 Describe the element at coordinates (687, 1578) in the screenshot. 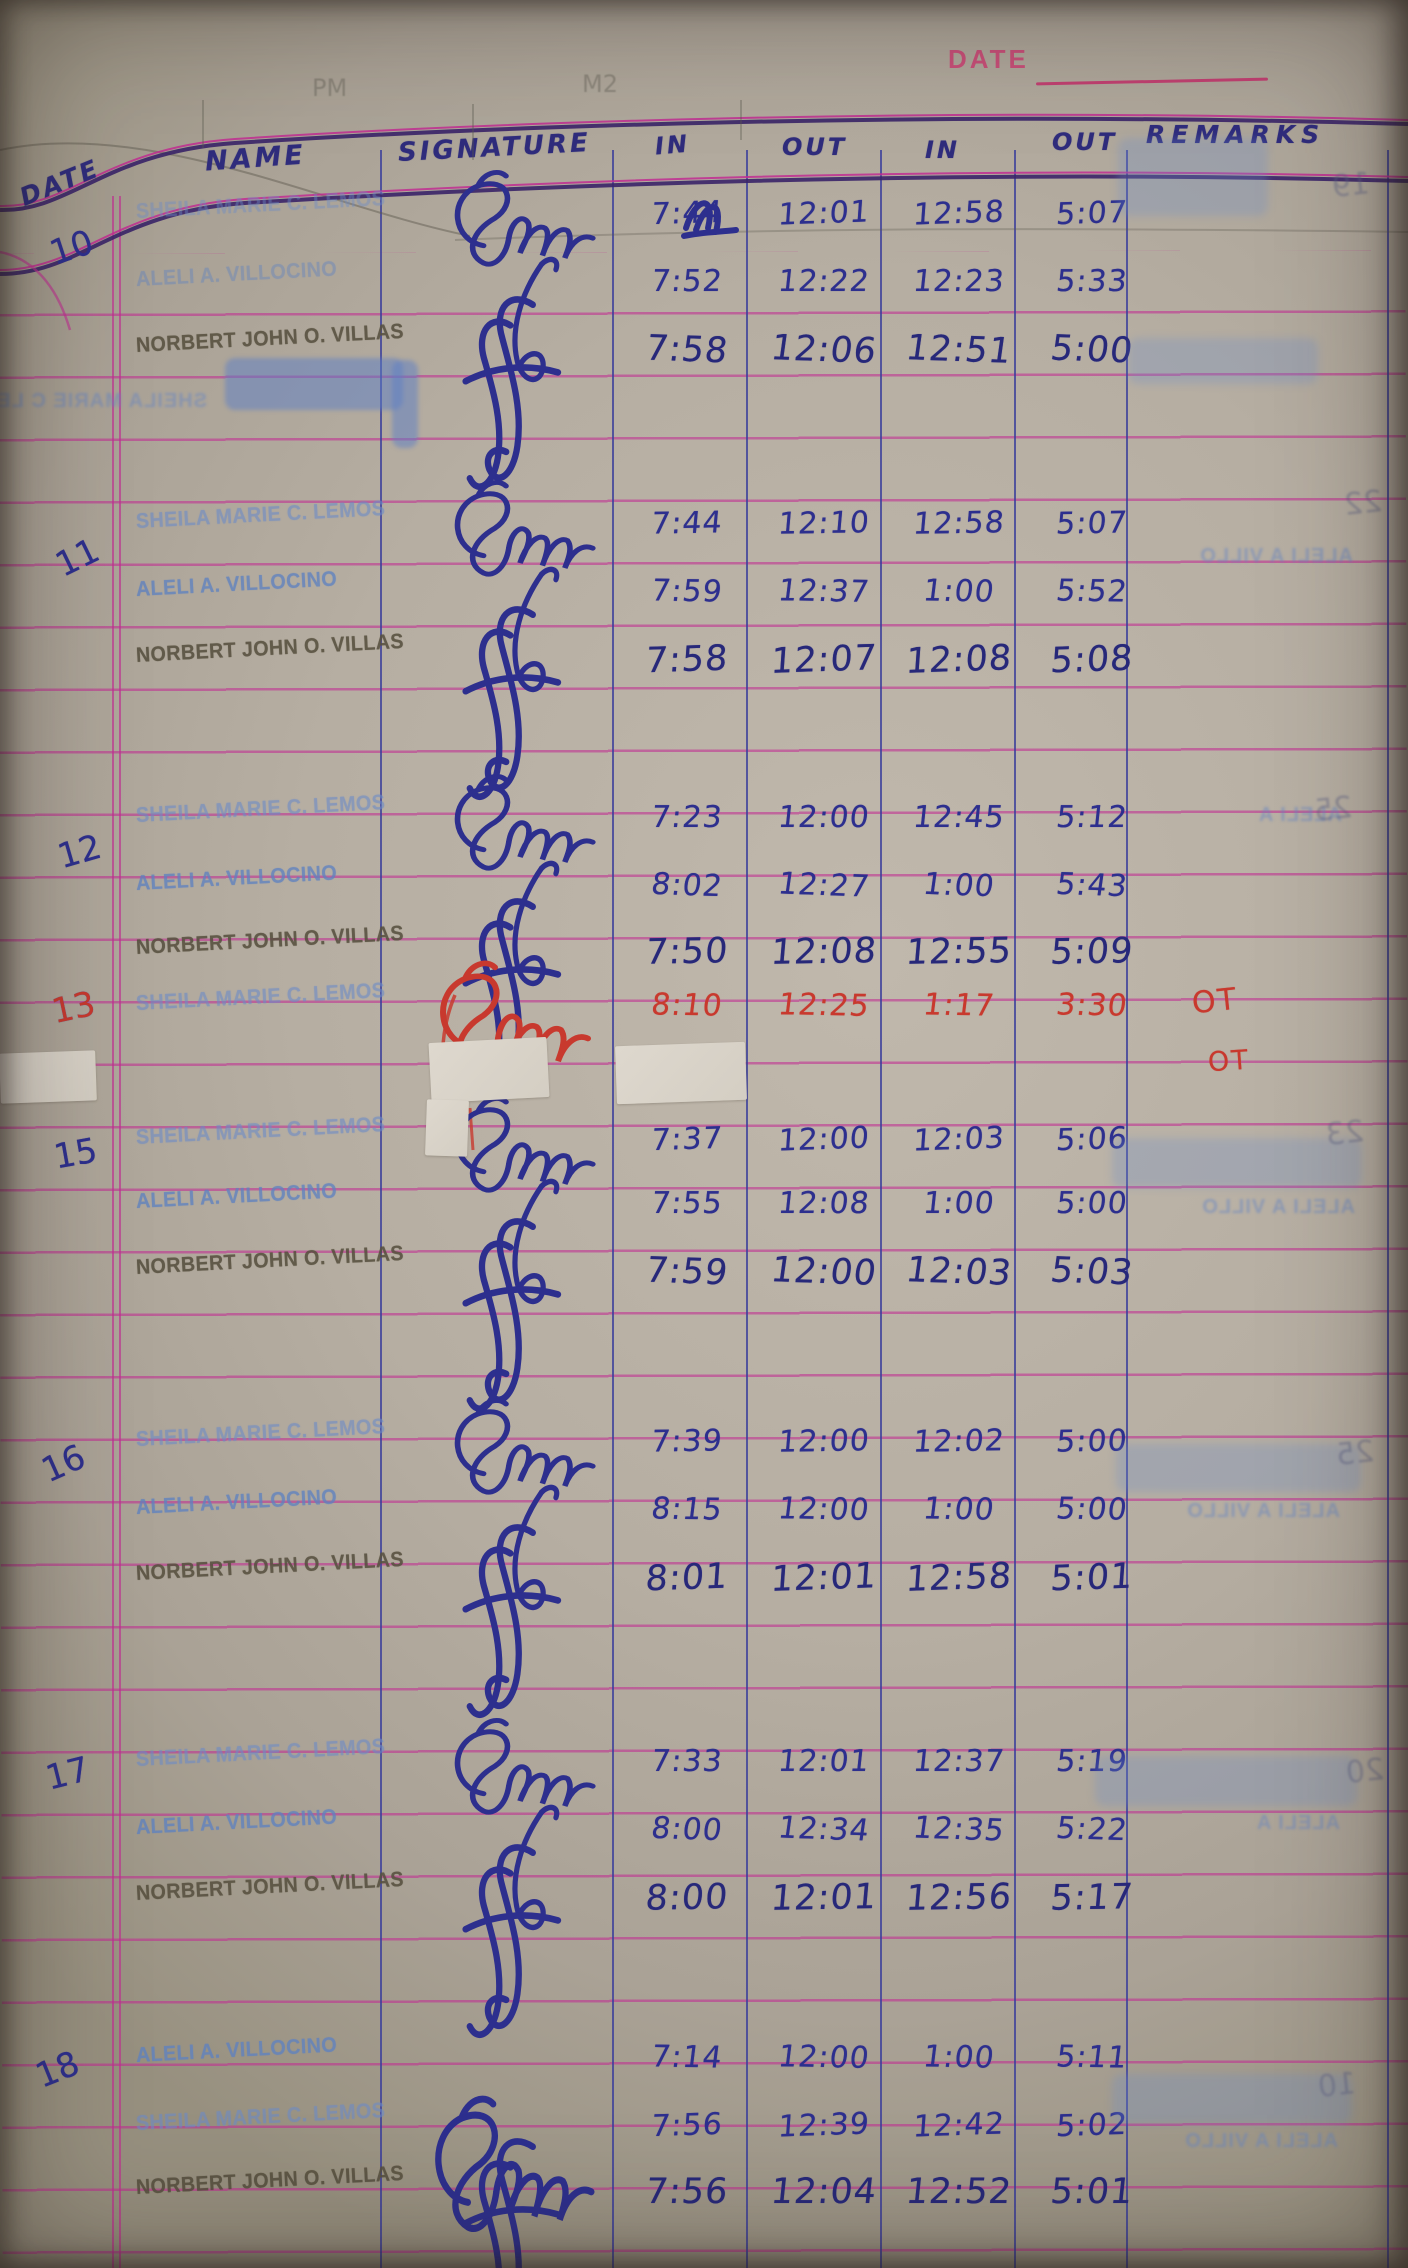

I see `time-in-1: 8:01` at that location.